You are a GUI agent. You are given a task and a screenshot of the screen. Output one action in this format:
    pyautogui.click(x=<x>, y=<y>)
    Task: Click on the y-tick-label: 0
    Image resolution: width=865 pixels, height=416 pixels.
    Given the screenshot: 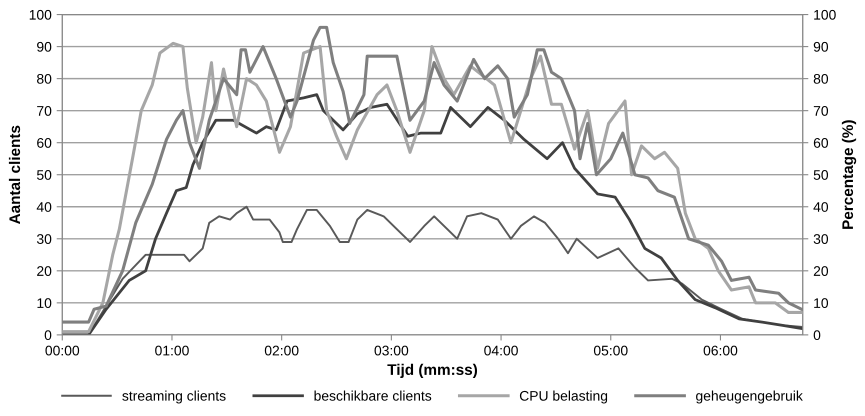 What is the action you would take?
    pyautogui.click(x=48, y=335)
    